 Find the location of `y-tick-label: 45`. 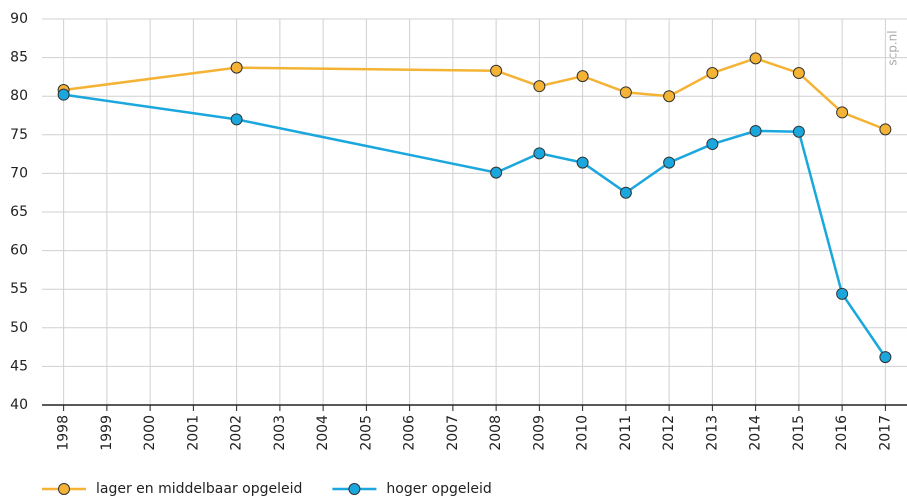

y-tick-label: 45 is located at coordinates (19, 366).